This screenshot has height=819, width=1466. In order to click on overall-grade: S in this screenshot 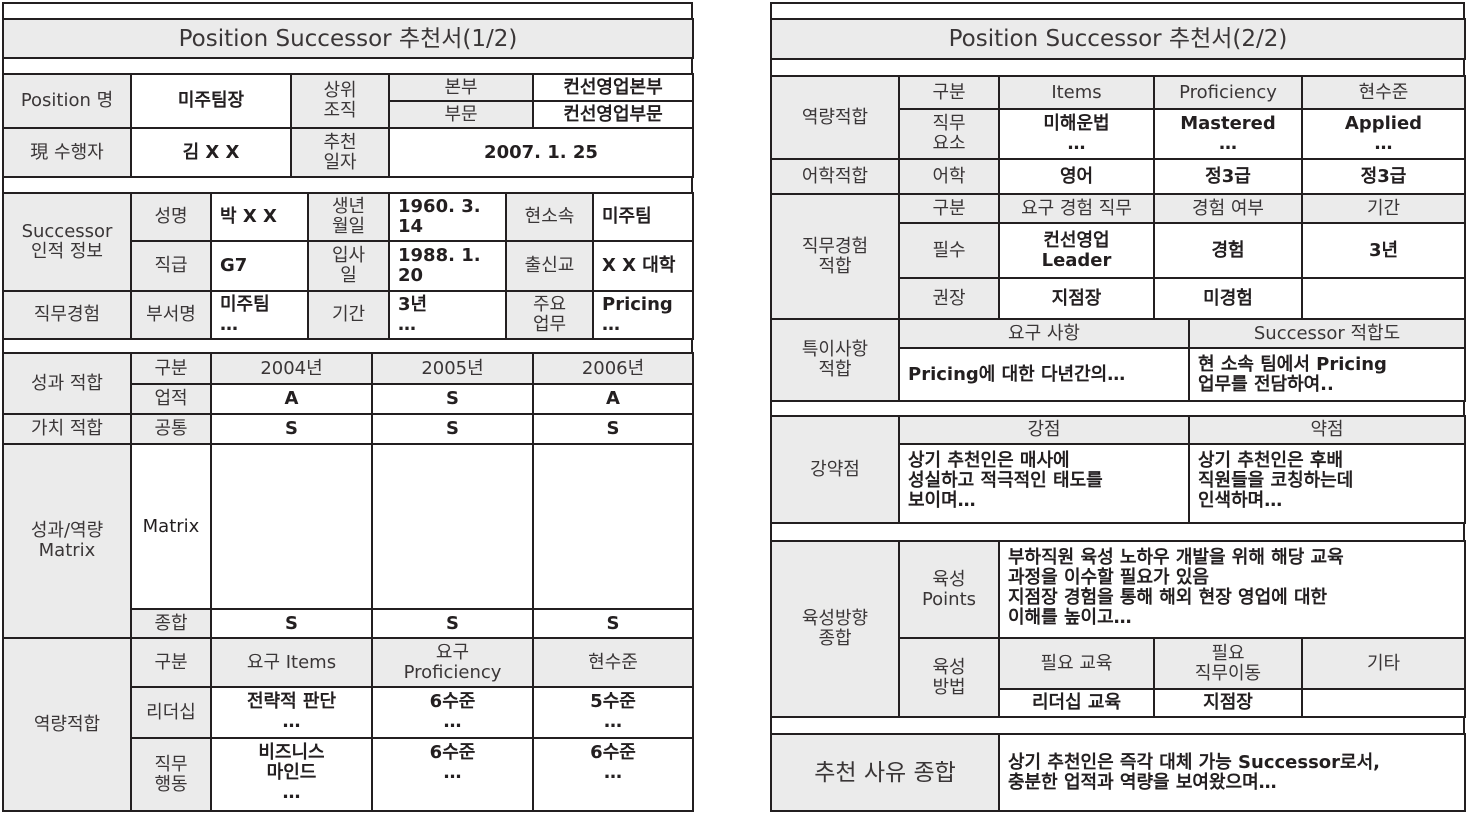, I will do `click(613, 623)`.